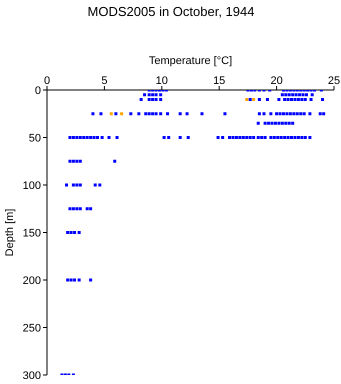 This screenshot has height=384, width=341. Describe the element at coordinates (31, 328) in the screenshot. I see `y-tick-label: 250` at that location.